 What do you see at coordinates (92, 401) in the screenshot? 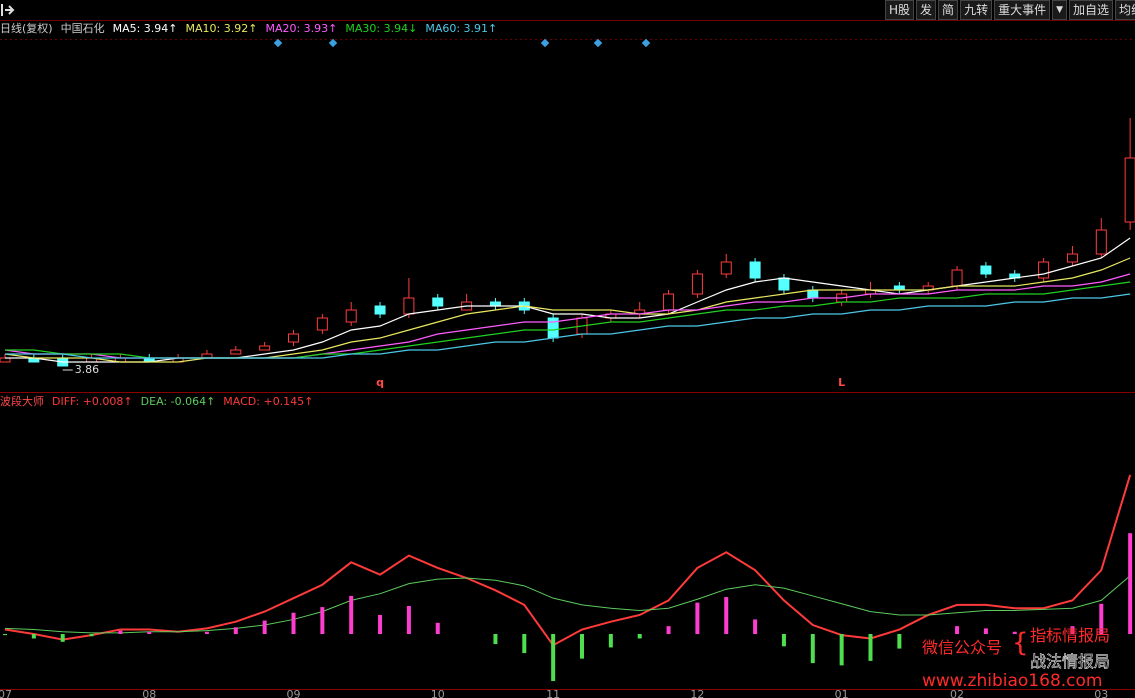
I see `legend-entry: DIFF: +0.008↑` at bounding box center [92, 401].